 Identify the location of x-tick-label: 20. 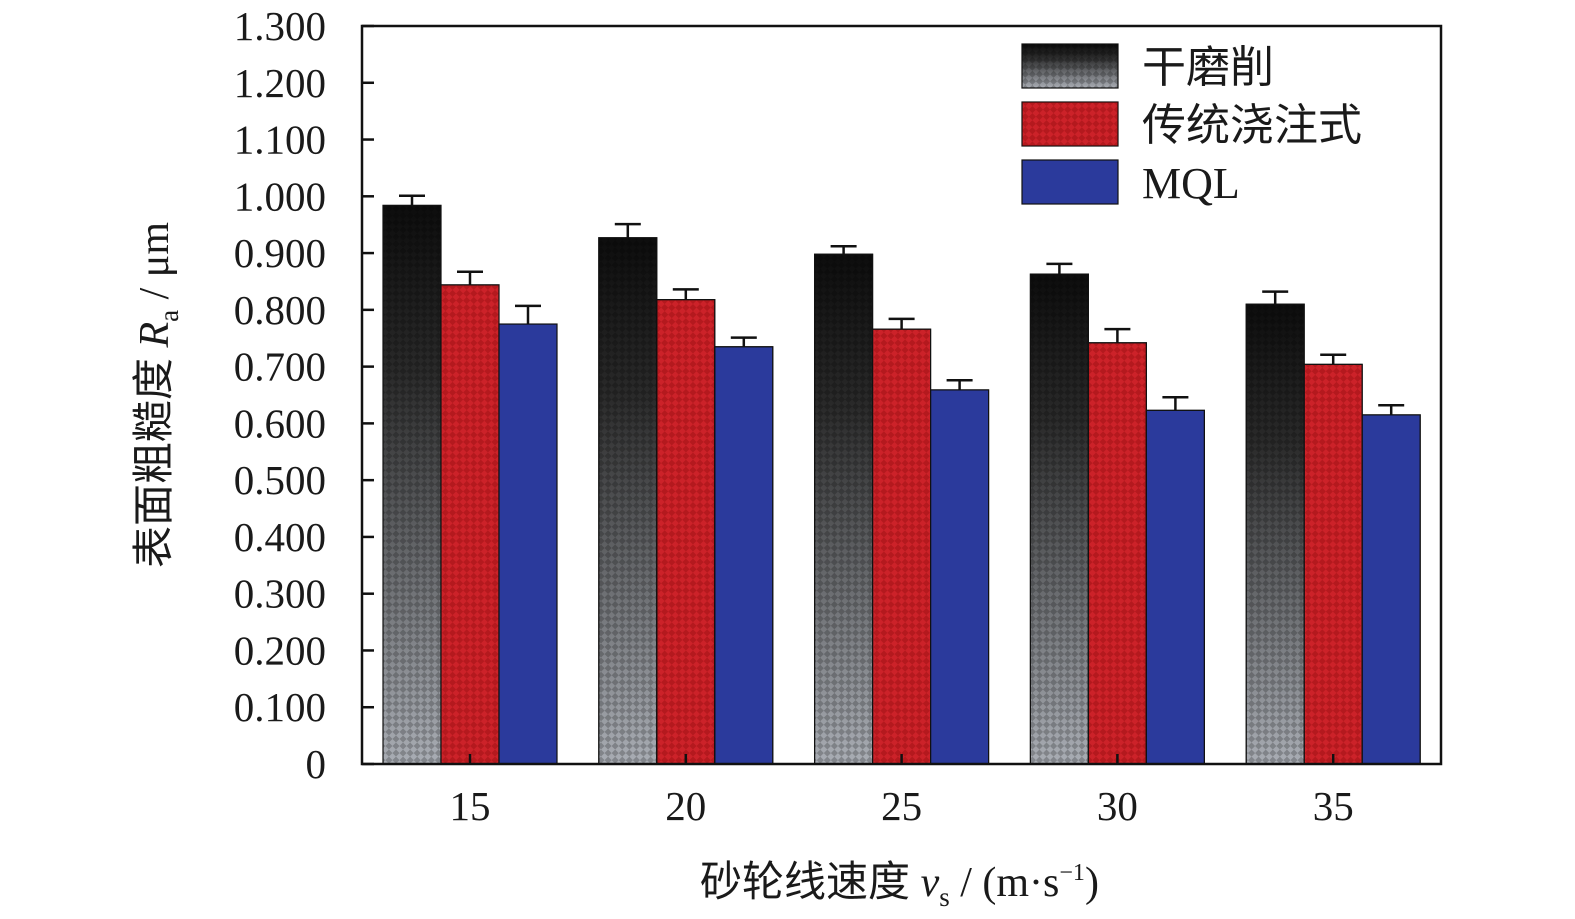
(685, 806).